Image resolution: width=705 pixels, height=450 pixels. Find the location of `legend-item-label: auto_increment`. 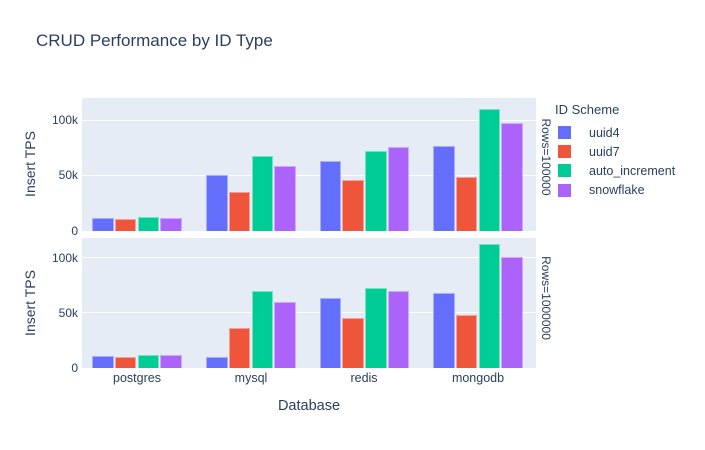

legend-item-label: auto_increment is located at coordinates (632, 170).